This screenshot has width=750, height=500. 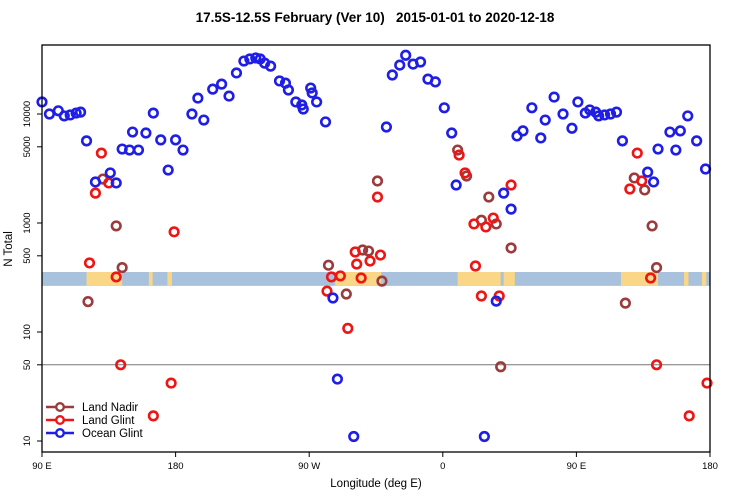 I want to click on x-tick-label: 90 E, so click(x=42, y=466).